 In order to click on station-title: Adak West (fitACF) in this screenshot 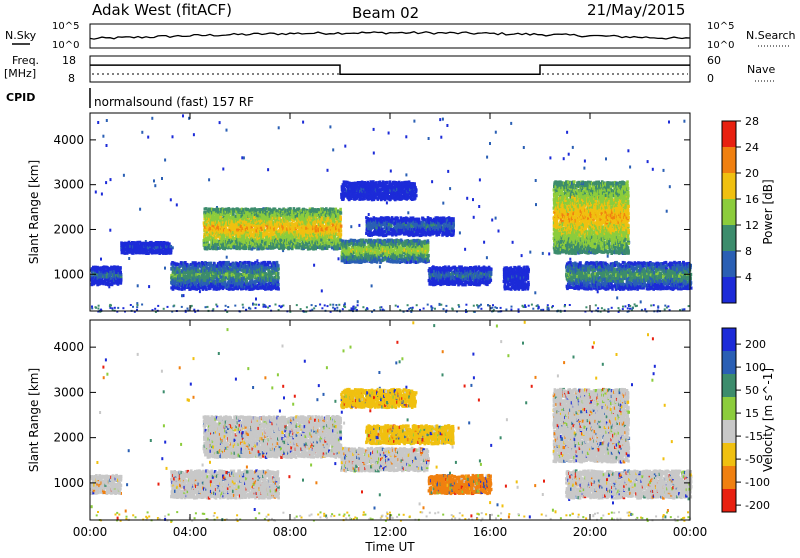, I will do `click(162, 10)`.